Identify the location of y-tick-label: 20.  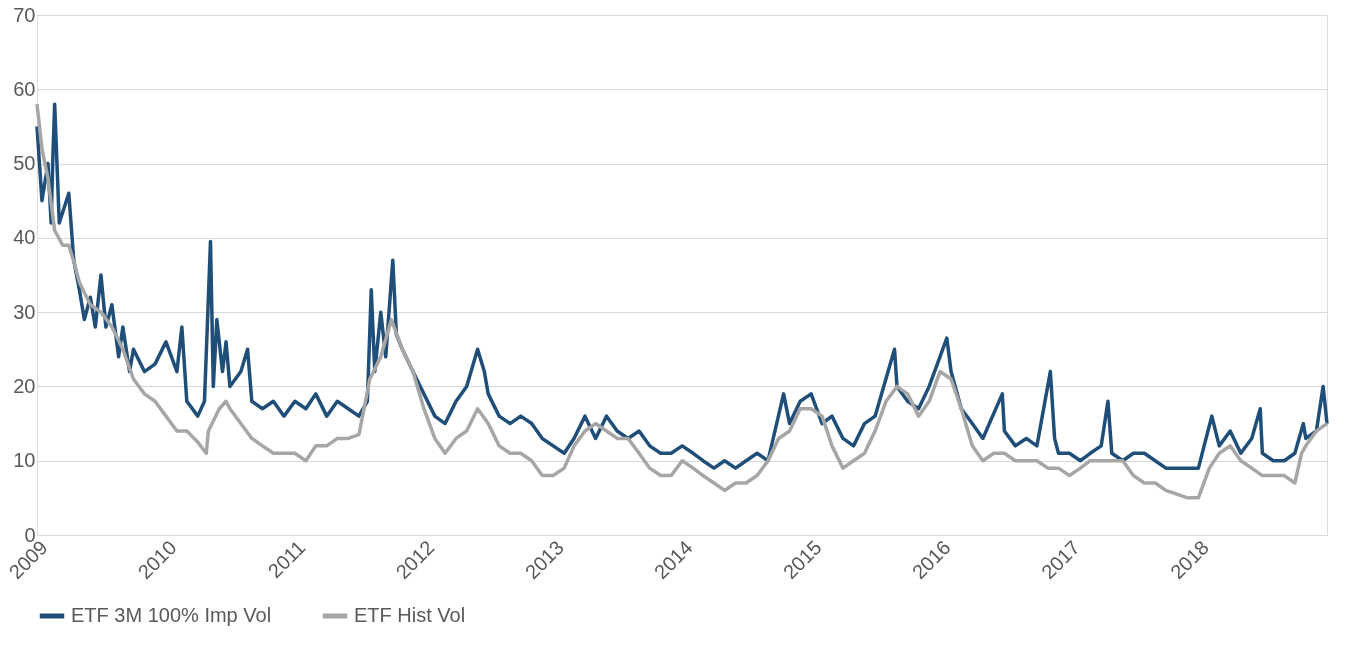
(24, 385).